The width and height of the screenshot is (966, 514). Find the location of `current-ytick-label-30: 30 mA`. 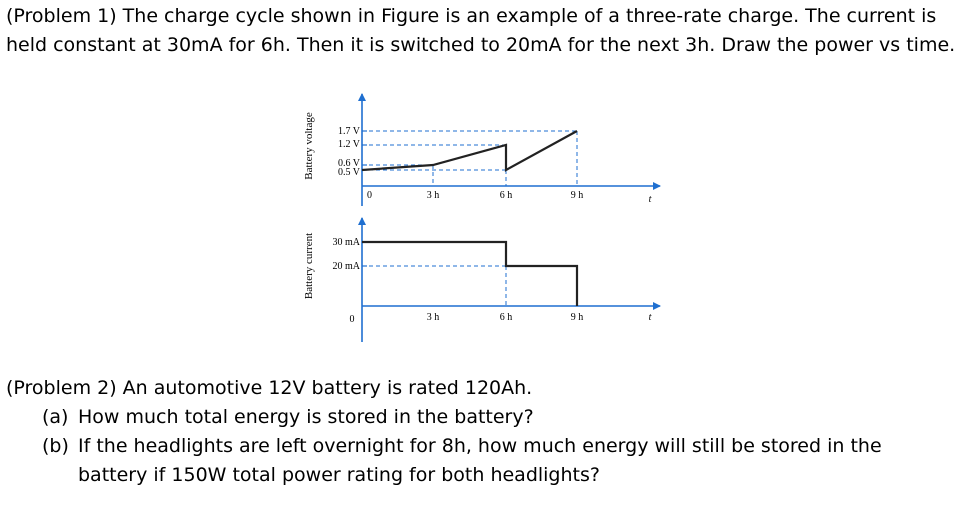

current-ytick-label-30: 30 mA is located at coordinates (347, 242).